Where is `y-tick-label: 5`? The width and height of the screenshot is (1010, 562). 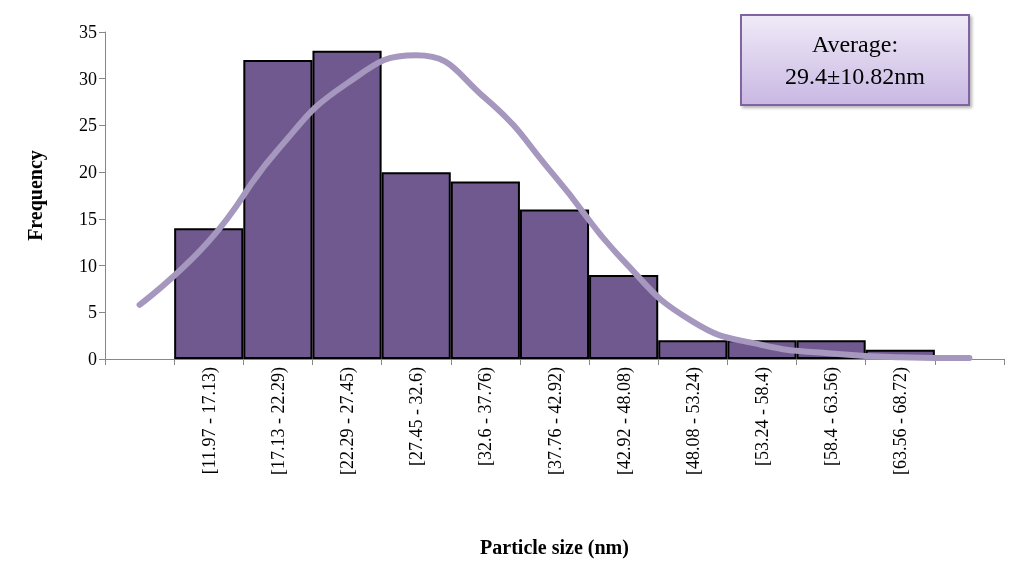 y-tick-label: 5 is located at coordinates (92, 312).